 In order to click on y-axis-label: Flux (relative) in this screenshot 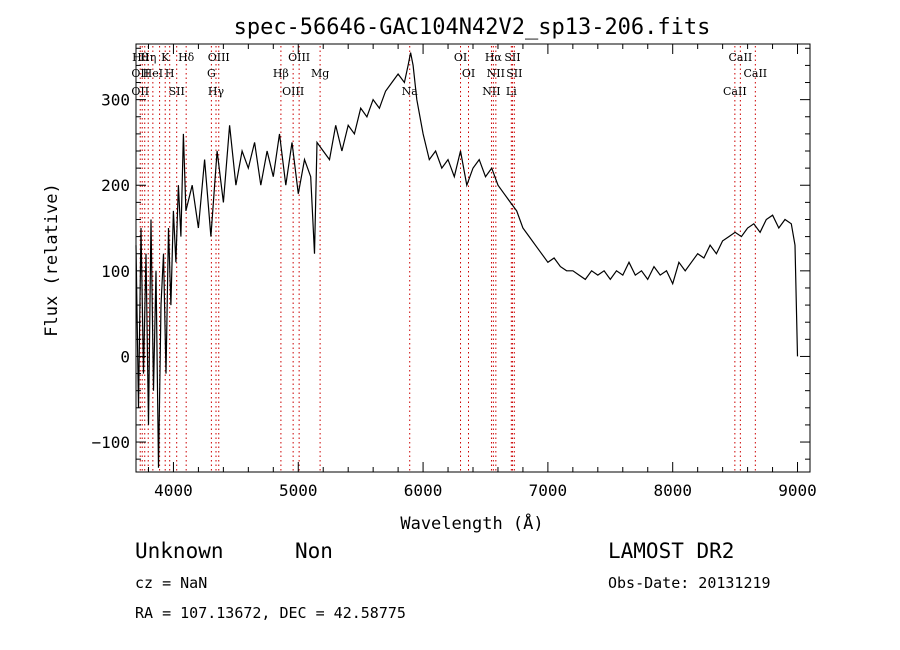, I will do `click(52, 260)`.